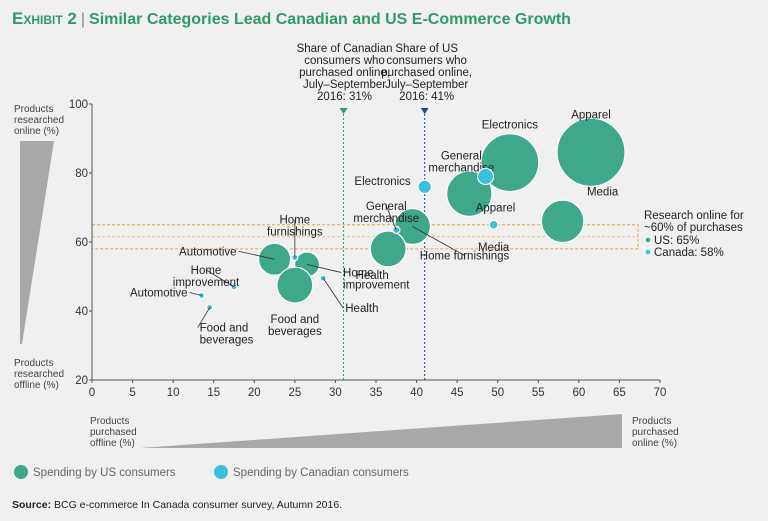 Image resolution: width=768 pixels, height=521 pixels. Describe the element at coordinates (465, 256) in the screenshot. I see `bubble-label-us: Home furnishings` at that location.